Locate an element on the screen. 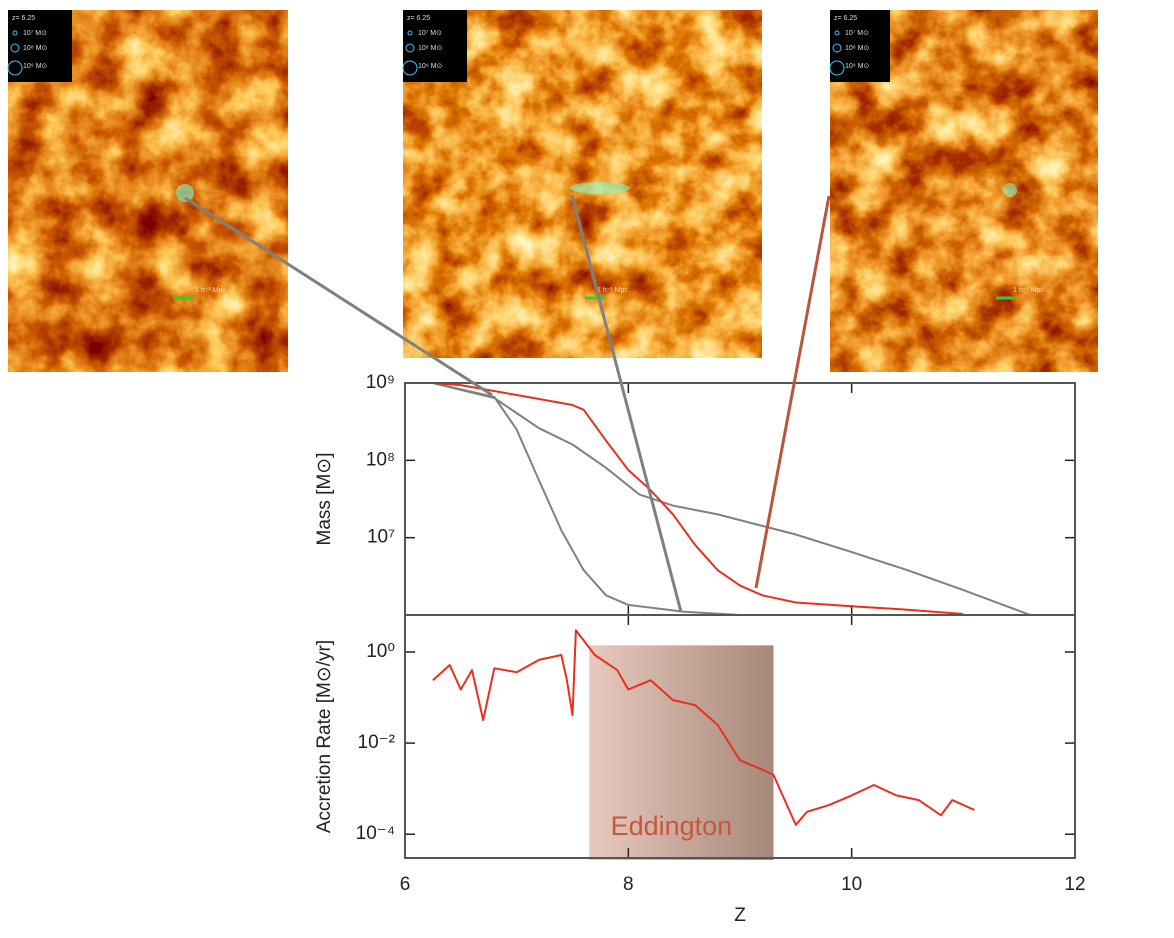 Image resolution: width=1174 pixels, height=938 pixels. y-tick-label: 10⁻⁴ is located at coordinates (375, 833).